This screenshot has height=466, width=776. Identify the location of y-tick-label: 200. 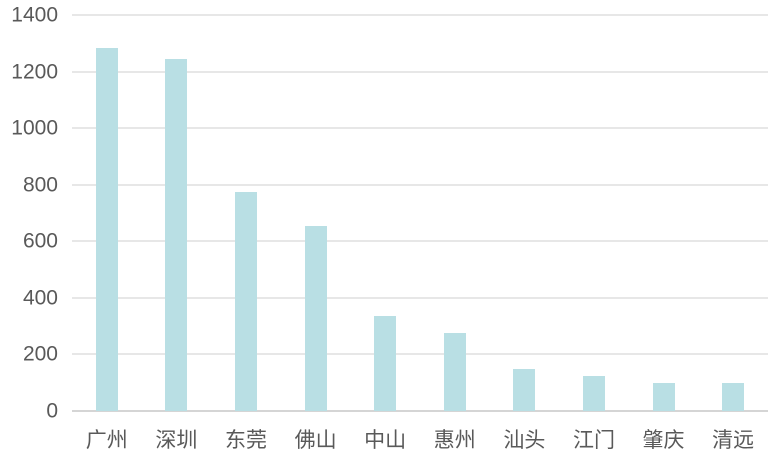
(40, 354).